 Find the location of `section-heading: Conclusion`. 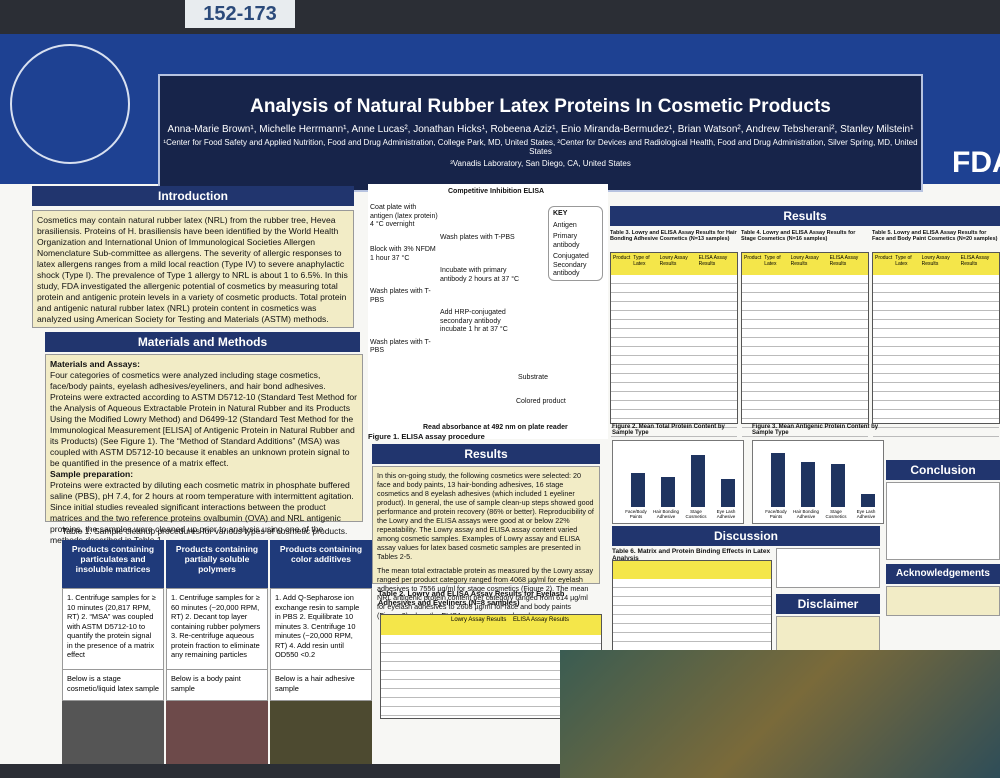

section-heading: Conclusion is located at coordinates (943, 470).